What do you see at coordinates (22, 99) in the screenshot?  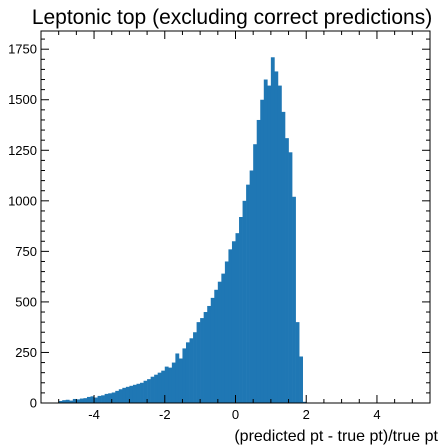 I see `y-tick-label: 1500` at bounding box center [22, 99].